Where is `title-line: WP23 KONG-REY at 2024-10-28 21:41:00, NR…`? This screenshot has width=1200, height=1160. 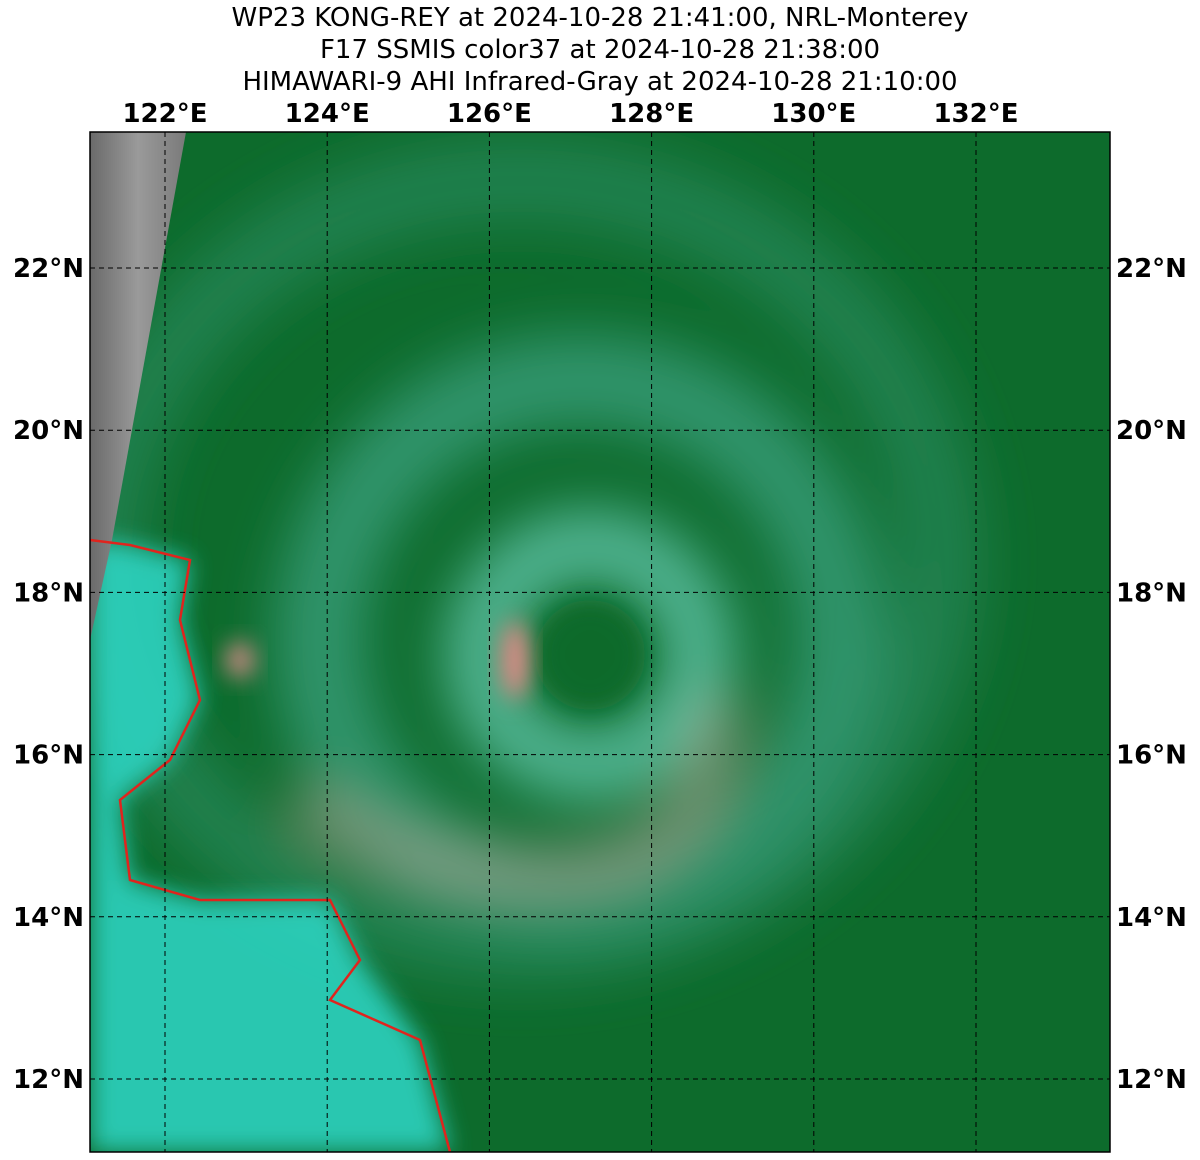
title-line: WP23 KONG-REY at 2024-10-28 21:41:00, NR… is located at coordinates (600, 18).